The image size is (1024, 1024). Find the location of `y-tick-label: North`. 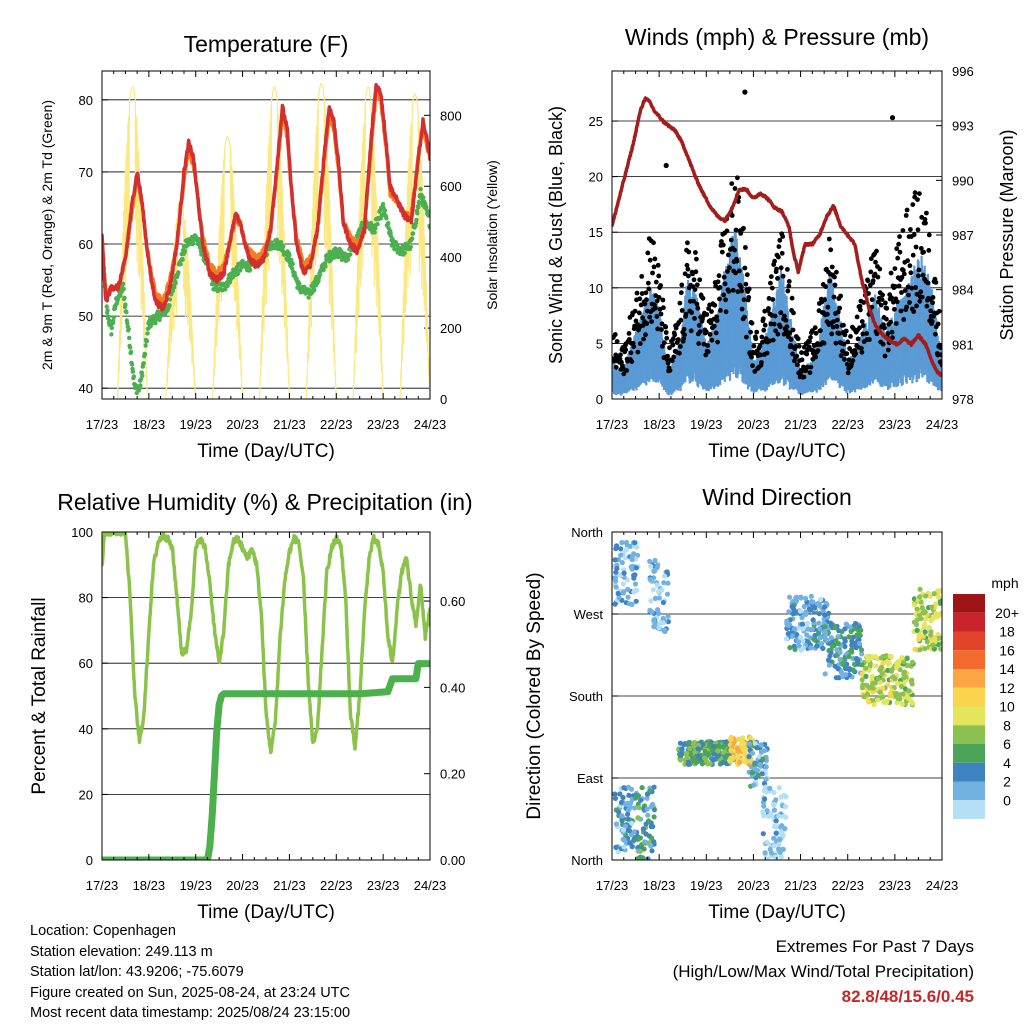

y-tick-label: North is located at coordinates (587, 860).